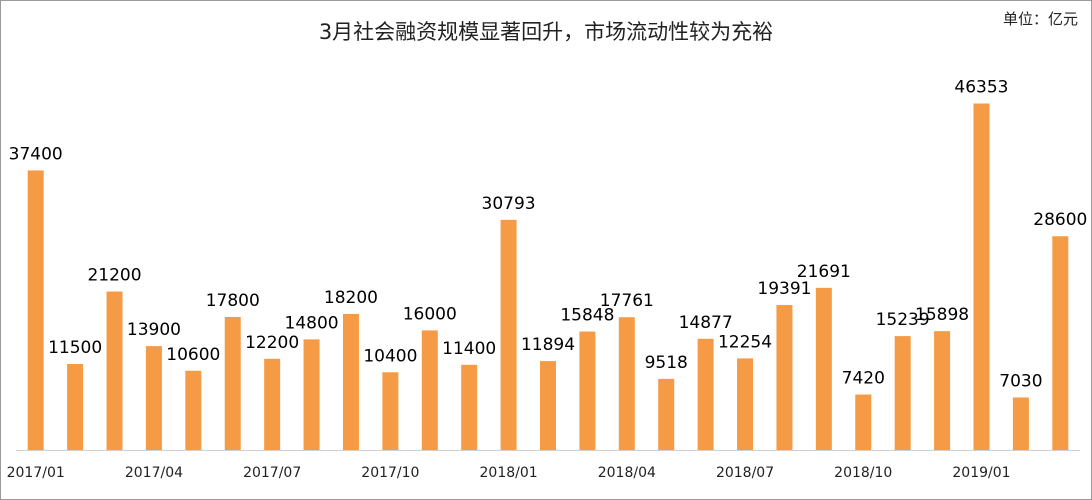 The height and width of the screenshot is (500, 1092). I want to click on bar-2018/04, so click(626, 383).